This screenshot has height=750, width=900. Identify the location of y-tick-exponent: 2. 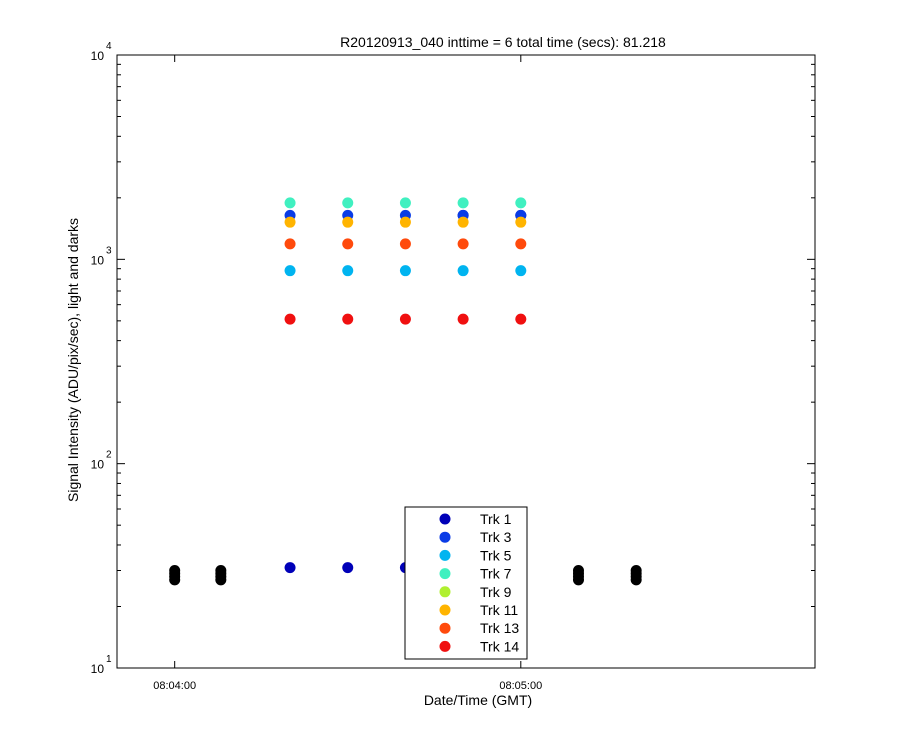
(109, 455).